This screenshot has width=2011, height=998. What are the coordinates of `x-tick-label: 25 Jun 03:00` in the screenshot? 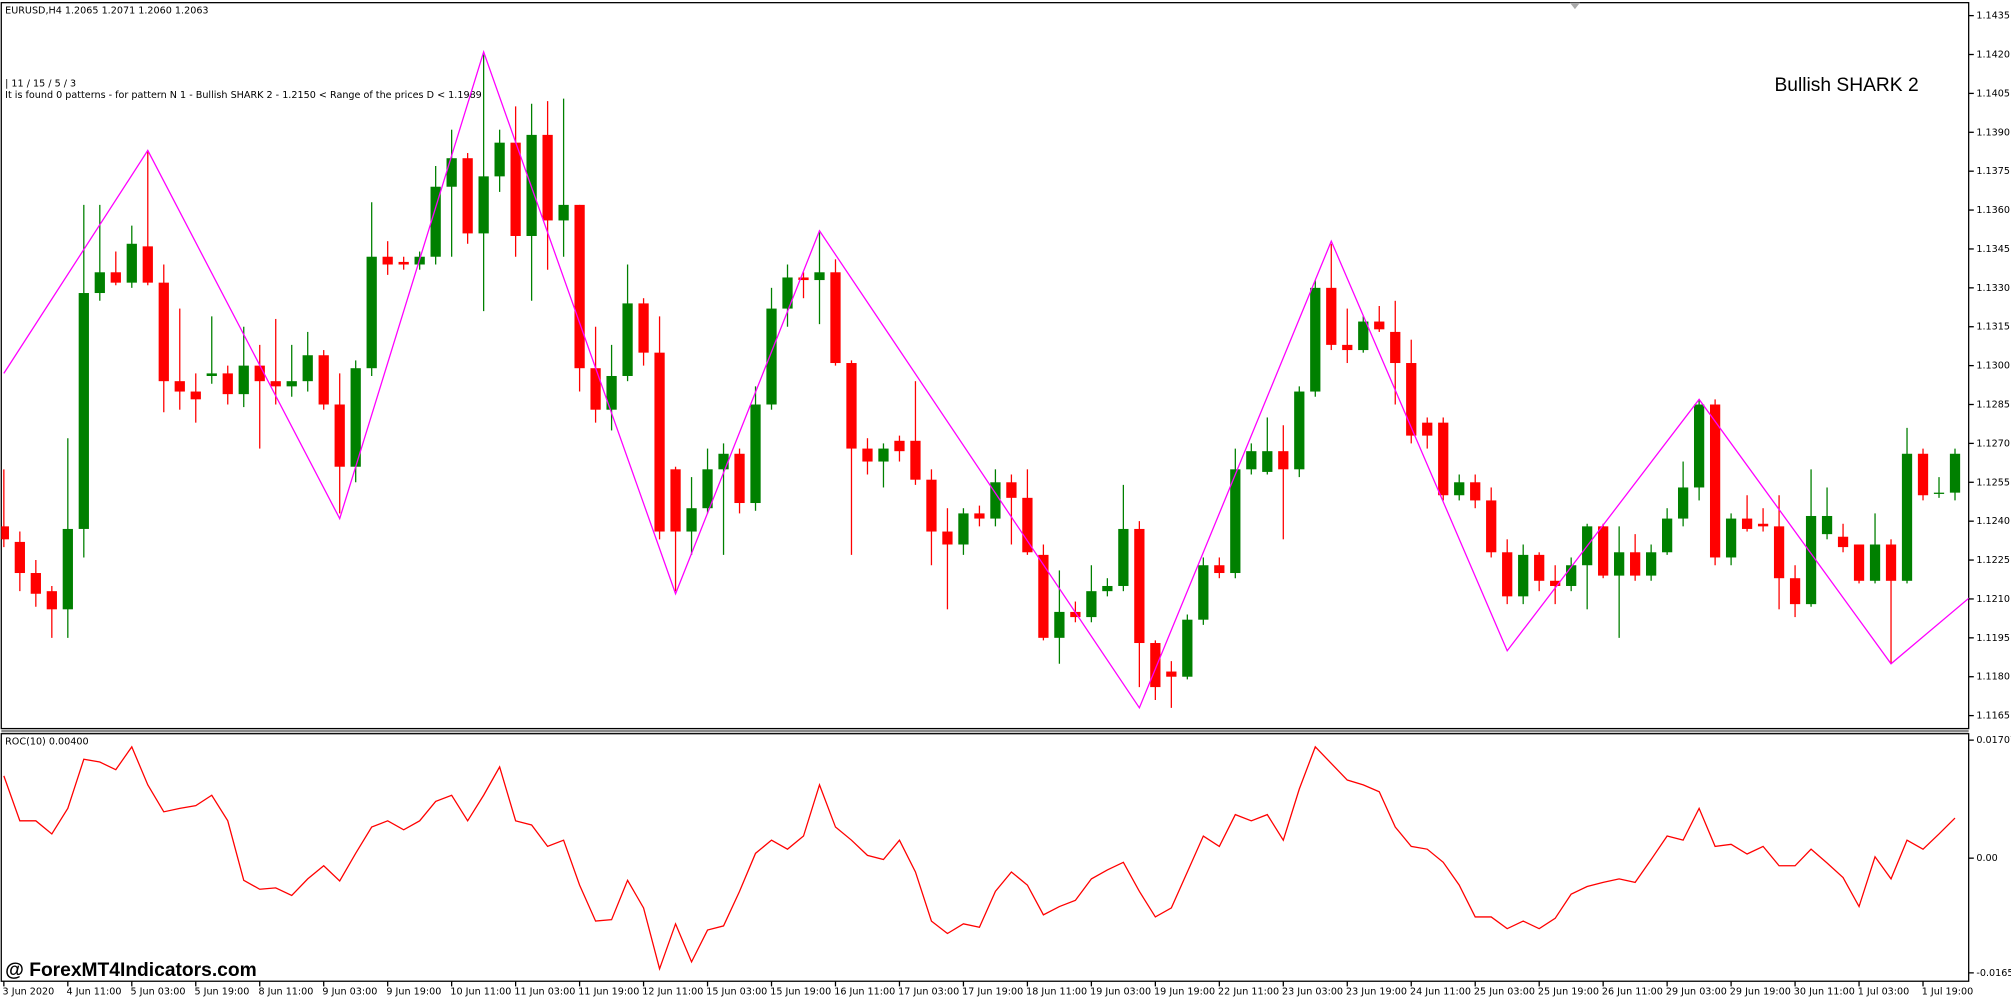 It's located at (1504, 991).